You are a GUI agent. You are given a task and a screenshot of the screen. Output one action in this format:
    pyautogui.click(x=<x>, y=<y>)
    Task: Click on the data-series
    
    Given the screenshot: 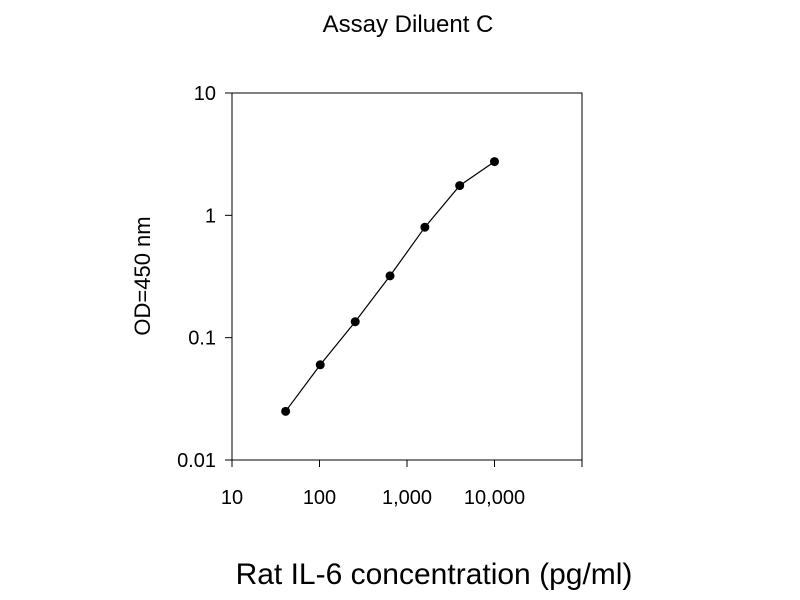 What is the action you would take?
    pyautogui.click(x=390, y=286)
    